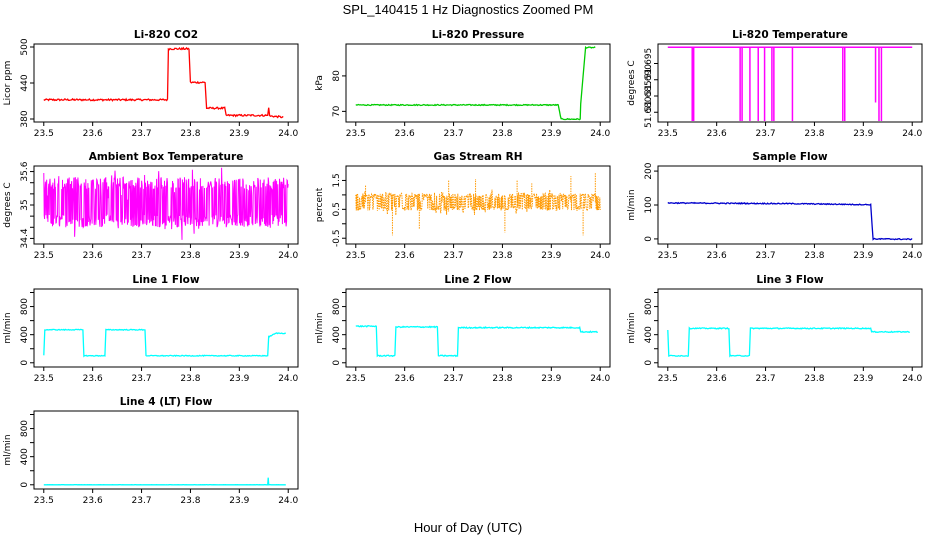  Describe the element at coordinates (477, 157) in the screenshot. I see `panel-title: Gas Stream RH` at that location.